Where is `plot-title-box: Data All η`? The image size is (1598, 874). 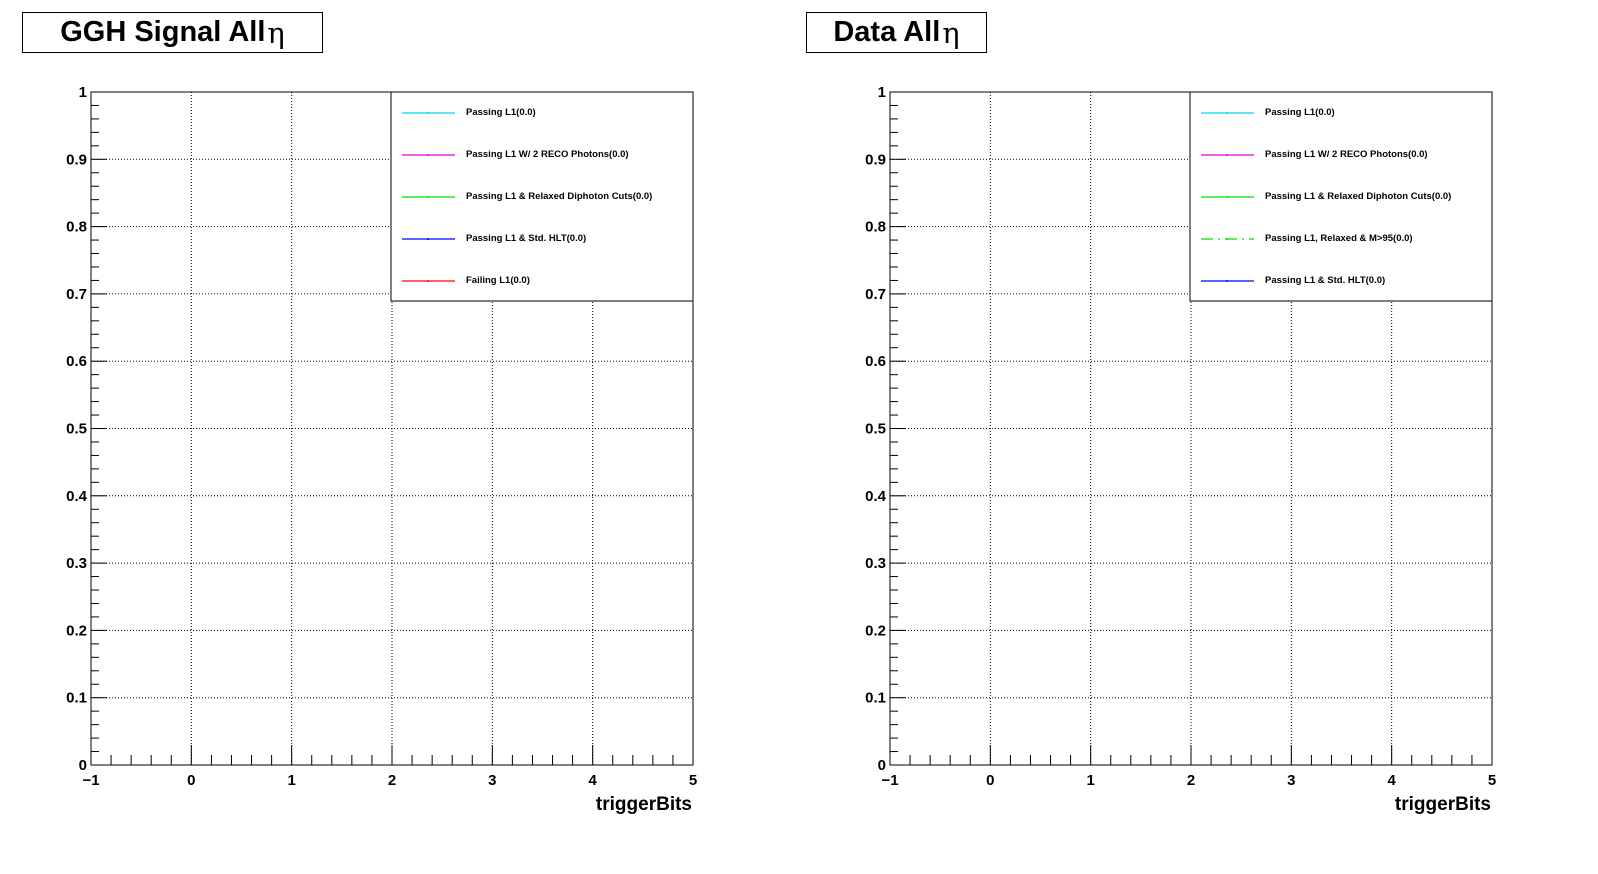 plot-title-box: Data All η is located at coordinates (896, 32).